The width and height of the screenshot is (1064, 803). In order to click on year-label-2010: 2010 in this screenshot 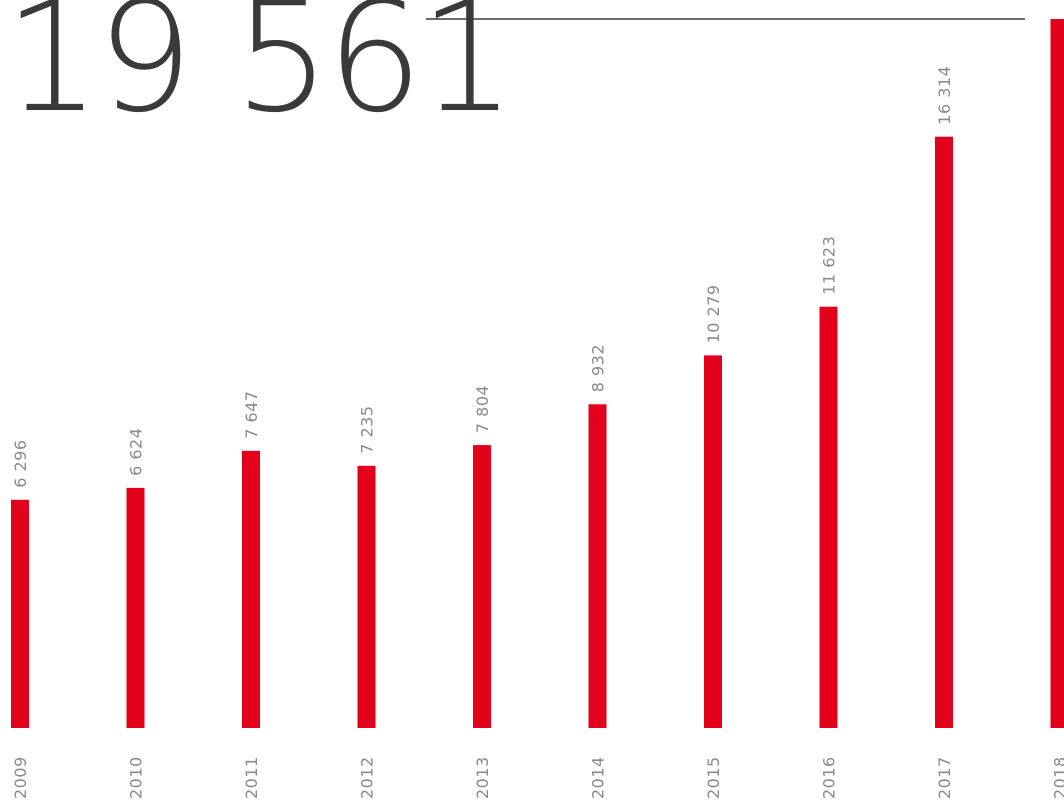, I will do `click(136, 777)`.